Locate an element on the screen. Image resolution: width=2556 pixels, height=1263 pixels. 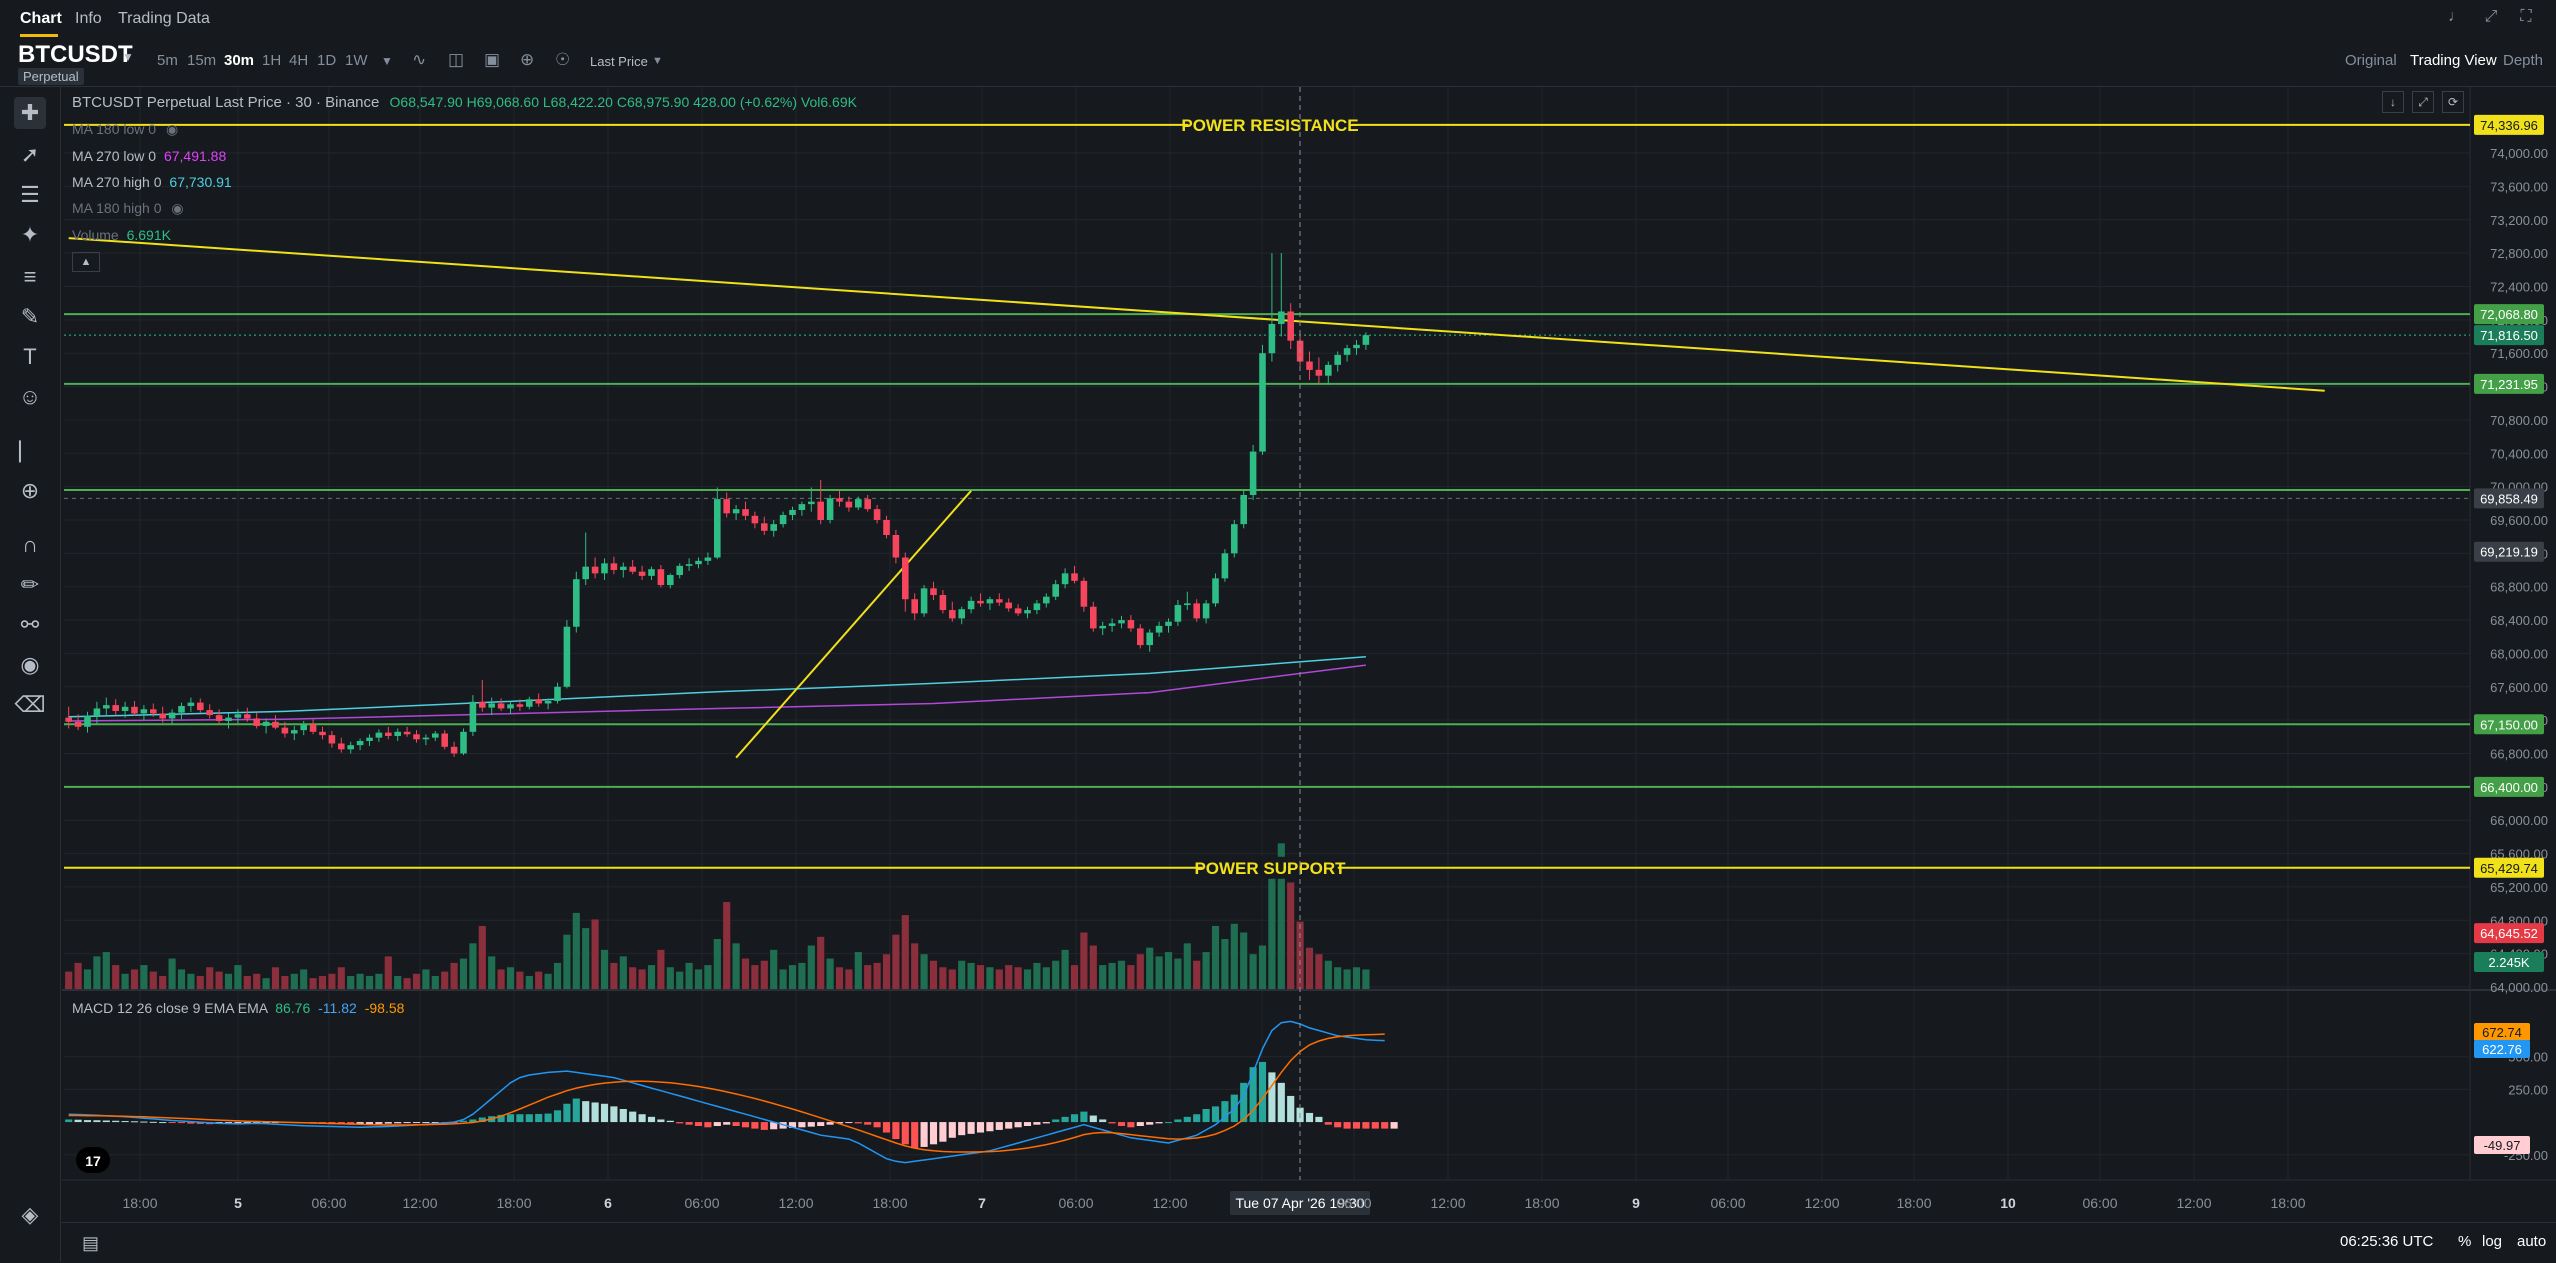
maximize-icon: ⤢ is located at coordinates (2423, 102).